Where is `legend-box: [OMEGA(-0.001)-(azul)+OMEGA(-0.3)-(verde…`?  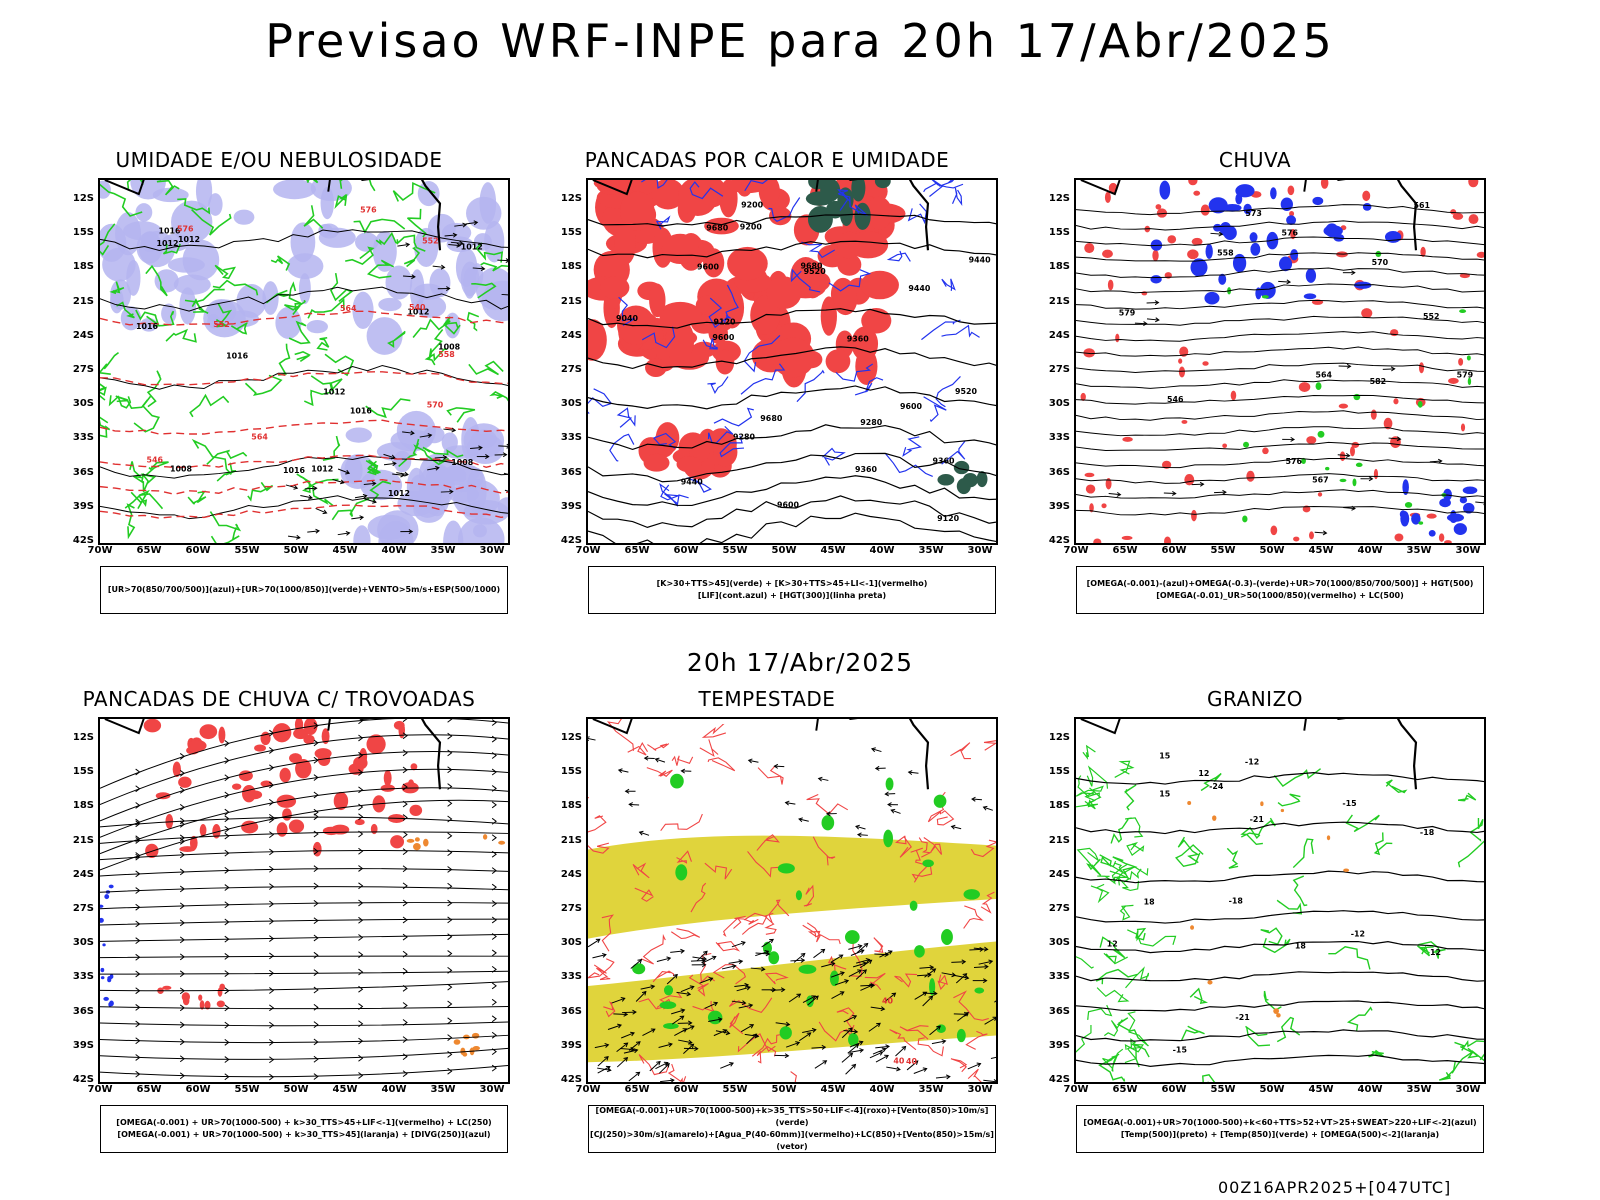
legend-box: [OMEGA(-0.001)-(azul)+OMEGA(-0.3)-(verde… is located at coordinates (1280, 590).